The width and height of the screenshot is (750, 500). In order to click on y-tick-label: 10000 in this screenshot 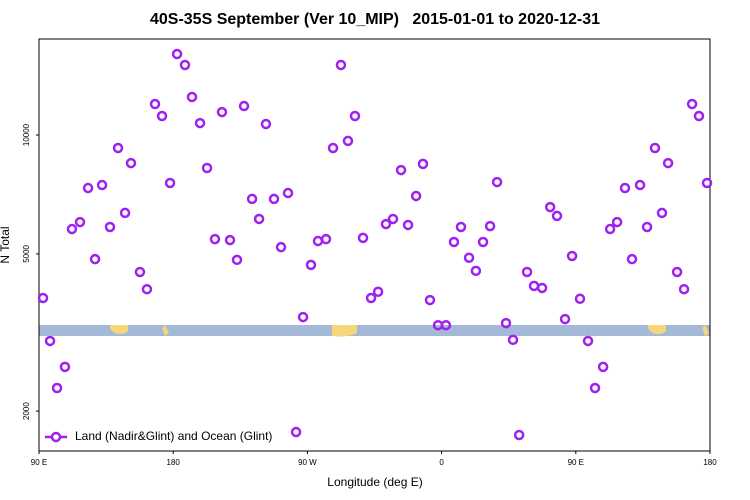, I will do `click(26, 134)`.